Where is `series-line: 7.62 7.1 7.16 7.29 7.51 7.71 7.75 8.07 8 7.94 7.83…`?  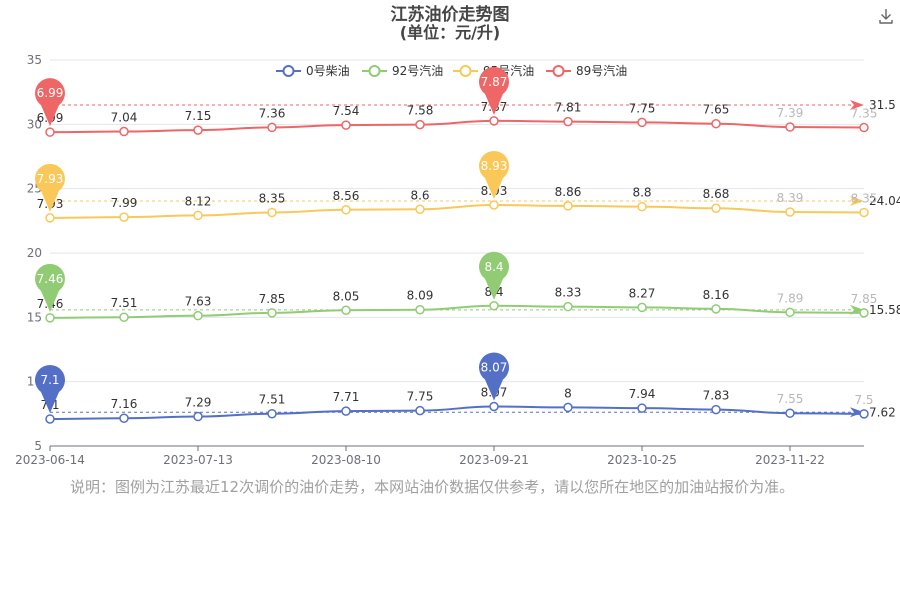
series-line: 7.62 7.1 7.16 7.29 7.51 7.71 7.75 8.07 8 7.94 7.83… is located at coordinates (465, 388).